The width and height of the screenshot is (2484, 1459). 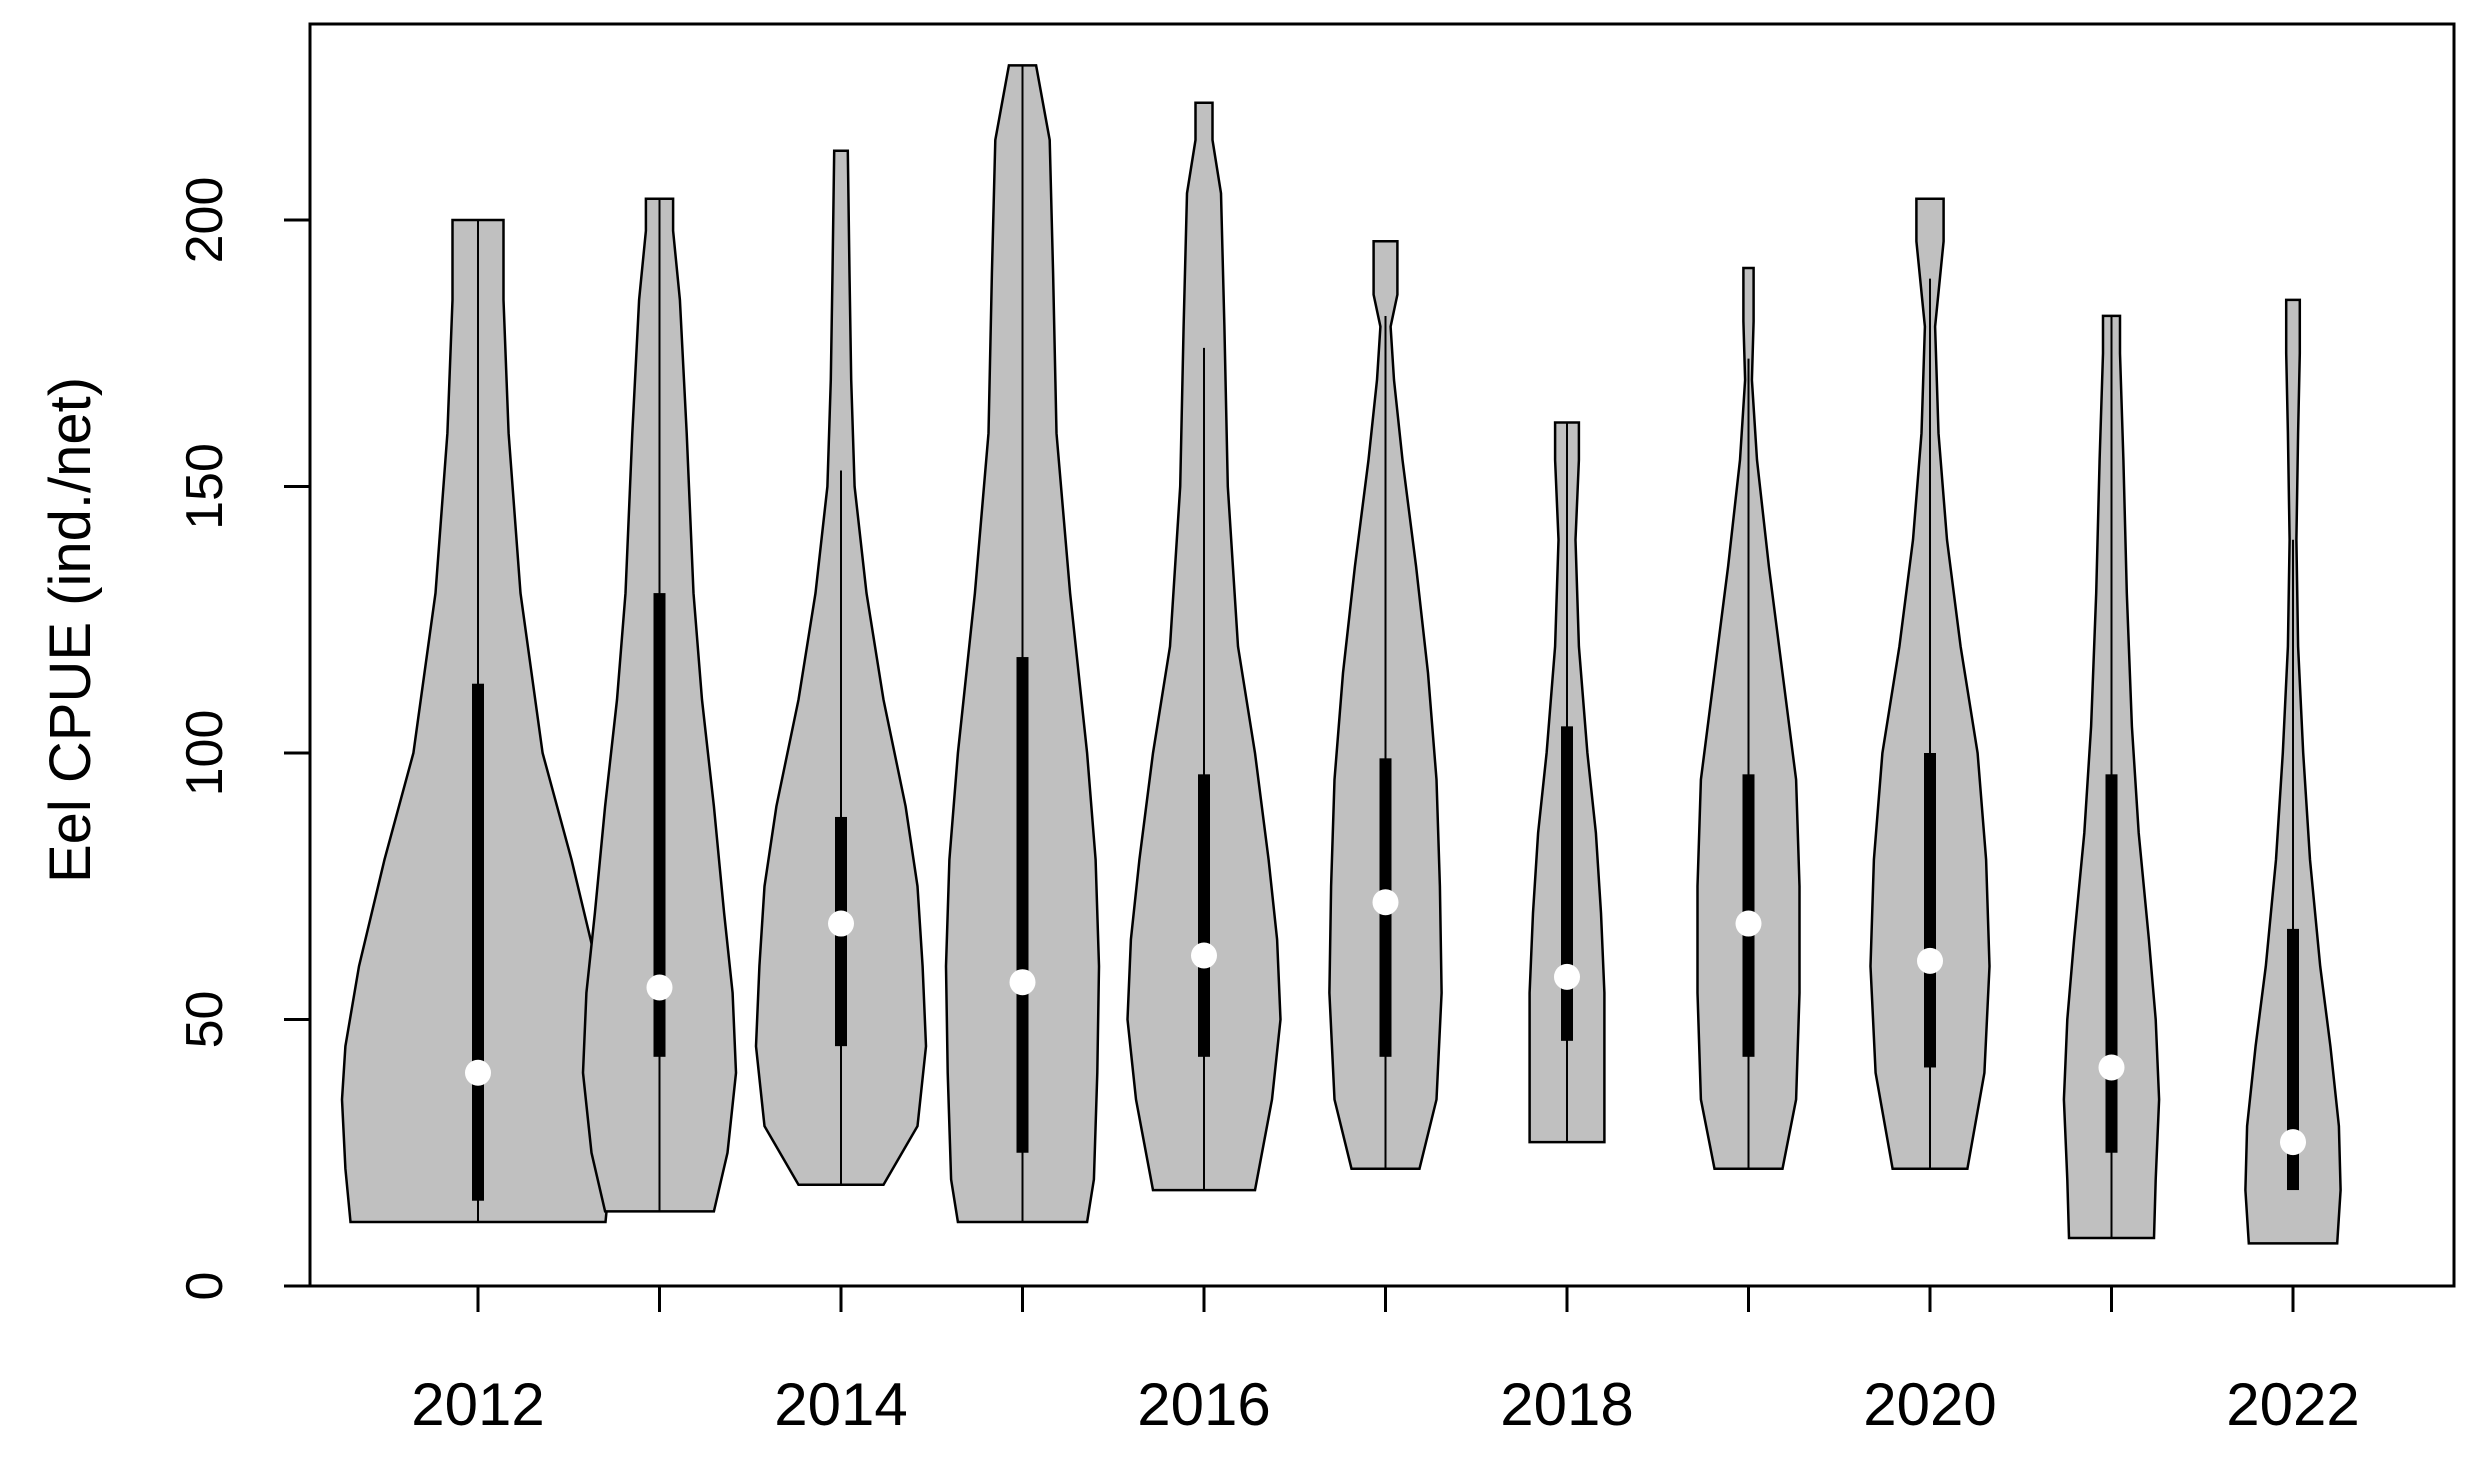 What do you see at coordinates (1022, 644) in the screenshot?
I see `violin-2015` at bounding box center [1022, 644].